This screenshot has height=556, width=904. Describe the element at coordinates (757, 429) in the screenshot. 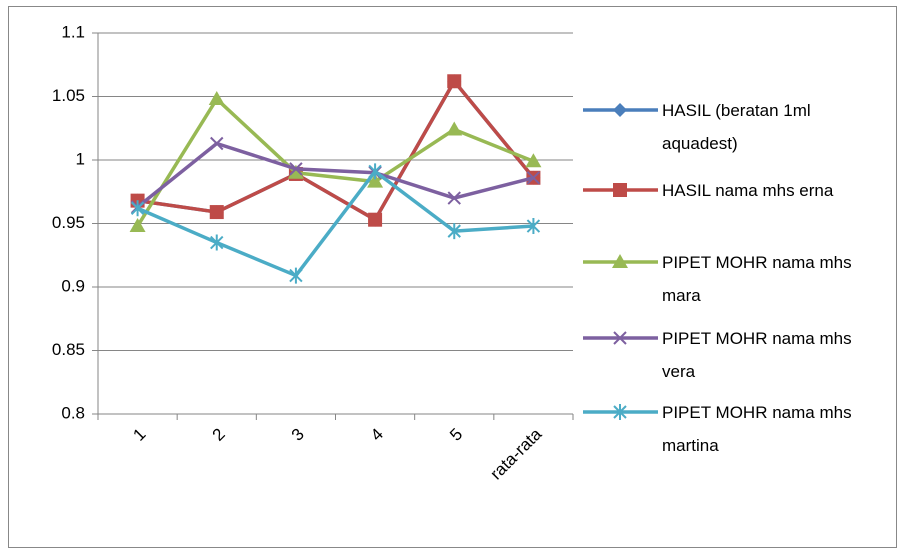

I see `legend-label: PIPET MOHR nama mhs martina` at that location.